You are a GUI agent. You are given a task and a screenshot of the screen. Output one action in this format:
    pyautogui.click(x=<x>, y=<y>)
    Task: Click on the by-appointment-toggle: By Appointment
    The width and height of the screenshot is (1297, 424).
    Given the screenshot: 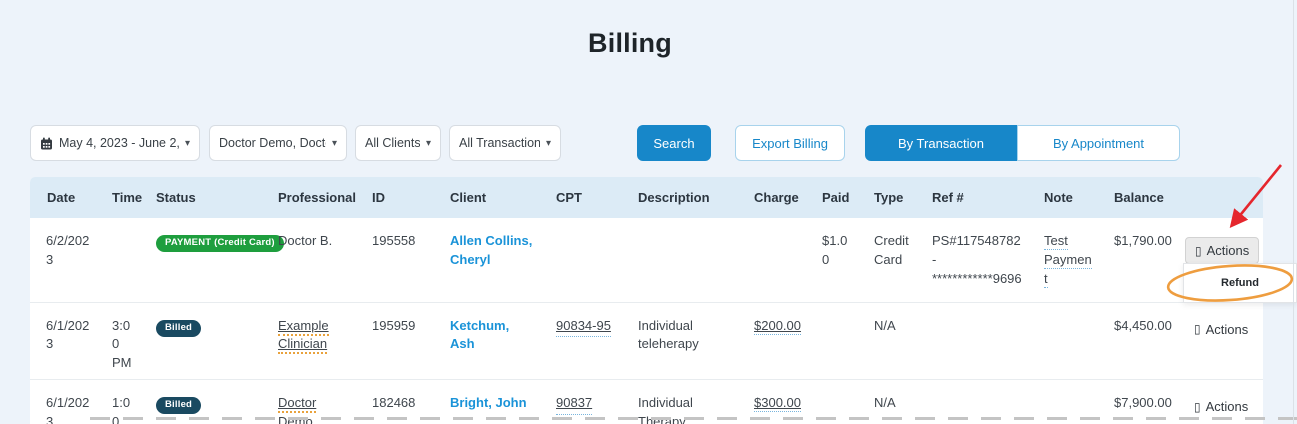 What is the action you would take?
    pyautogui.click(x=1098, y=143)
    